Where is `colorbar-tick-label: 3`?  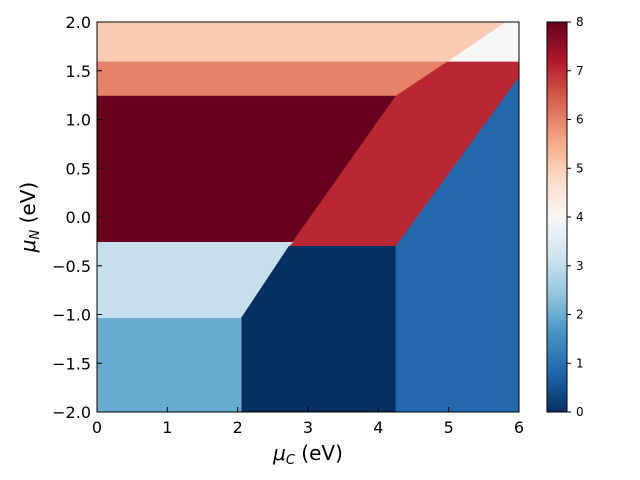 colorbar-tick-label: 3 is located at coordinates (580, 266).